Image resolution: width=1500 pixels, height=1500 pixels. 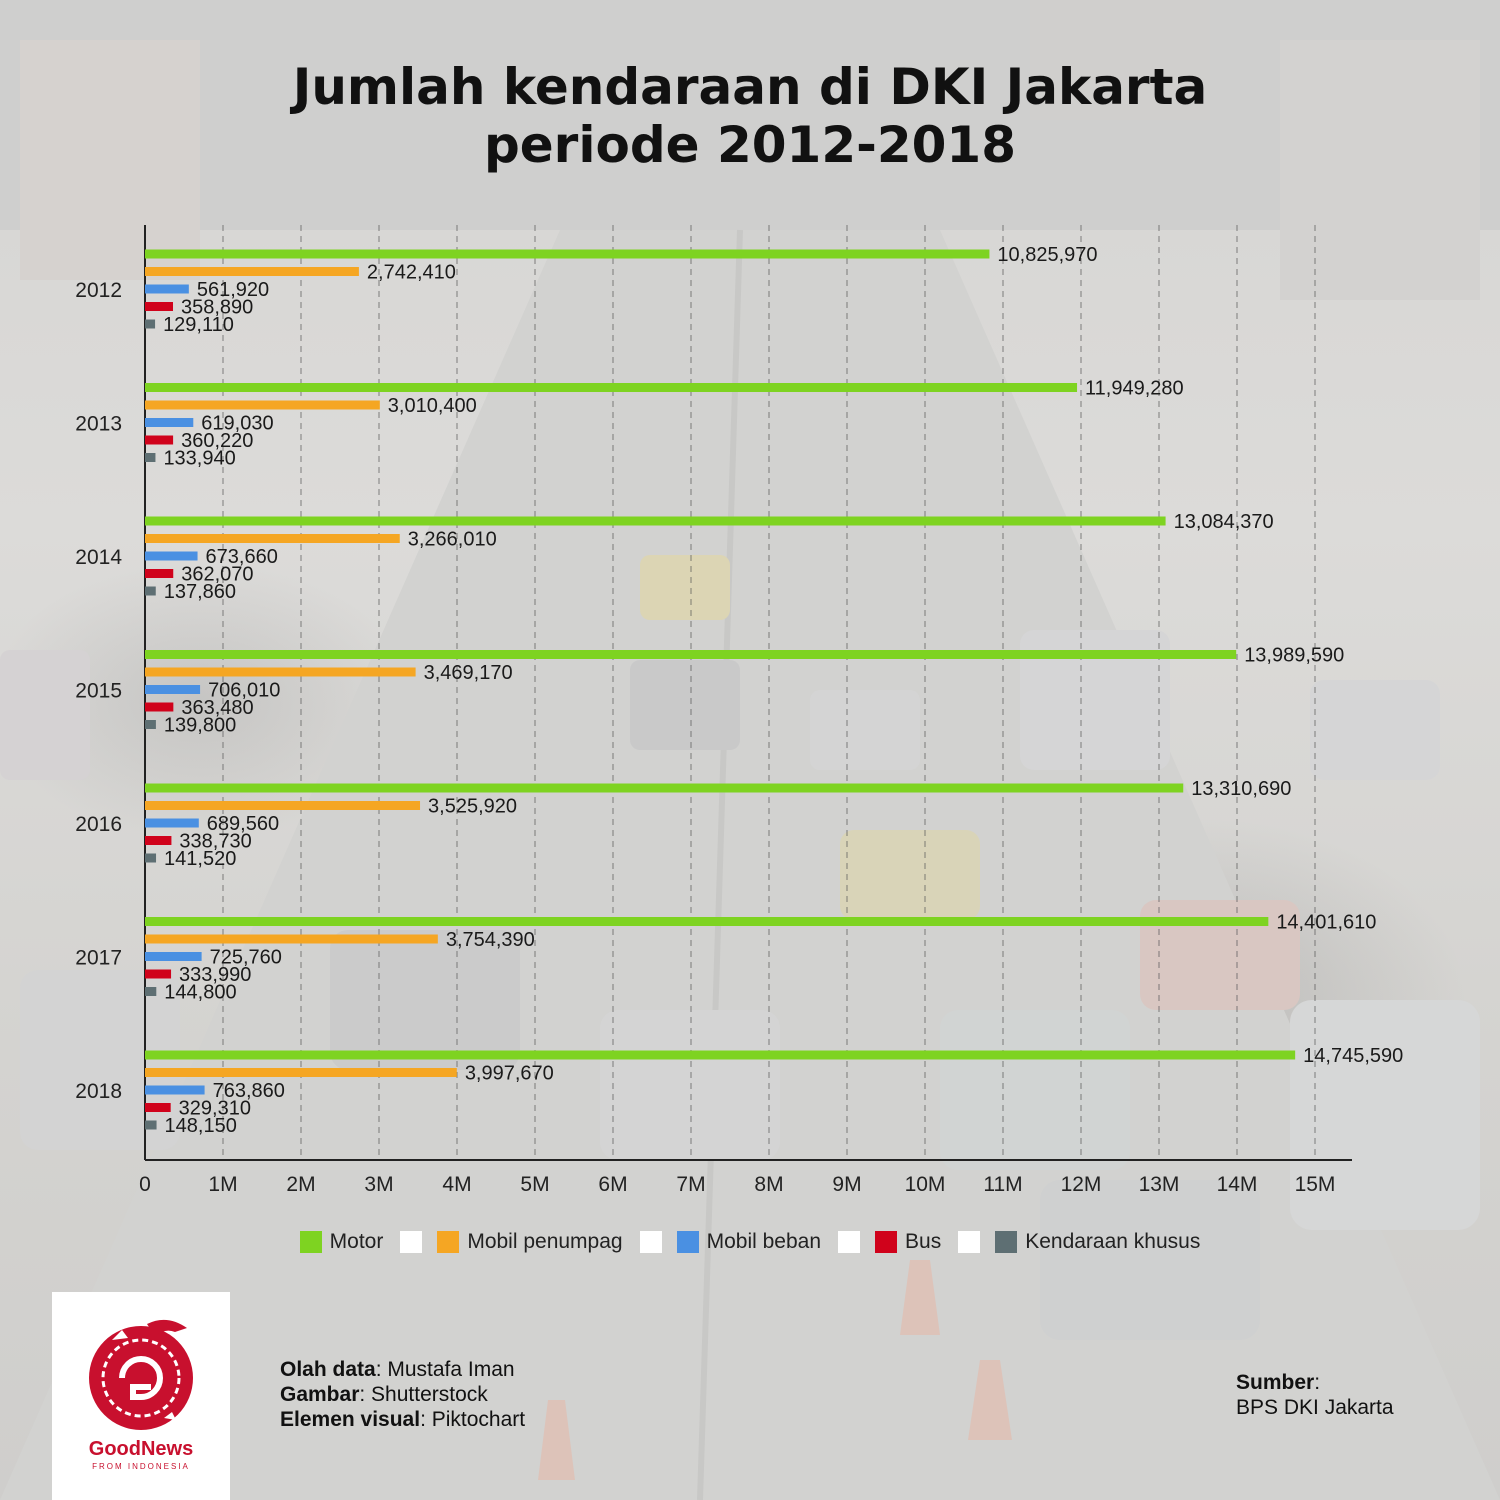 What do you see at coordinates (217, 308) in the screenshot?
I see `data-label: 358,890` at bounding box center [217, 308].